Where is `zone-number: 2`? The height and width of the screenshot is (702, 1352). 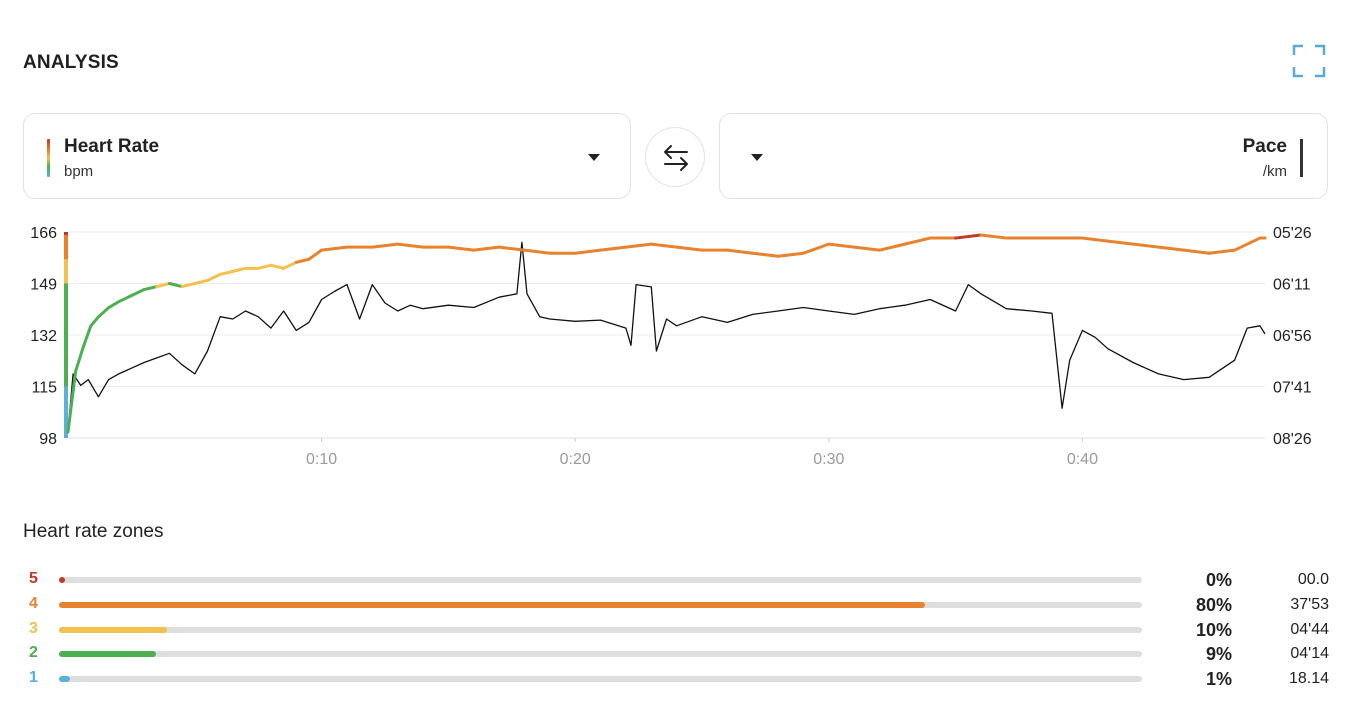
zone-number: 2 is located at coordinates (33, 652).